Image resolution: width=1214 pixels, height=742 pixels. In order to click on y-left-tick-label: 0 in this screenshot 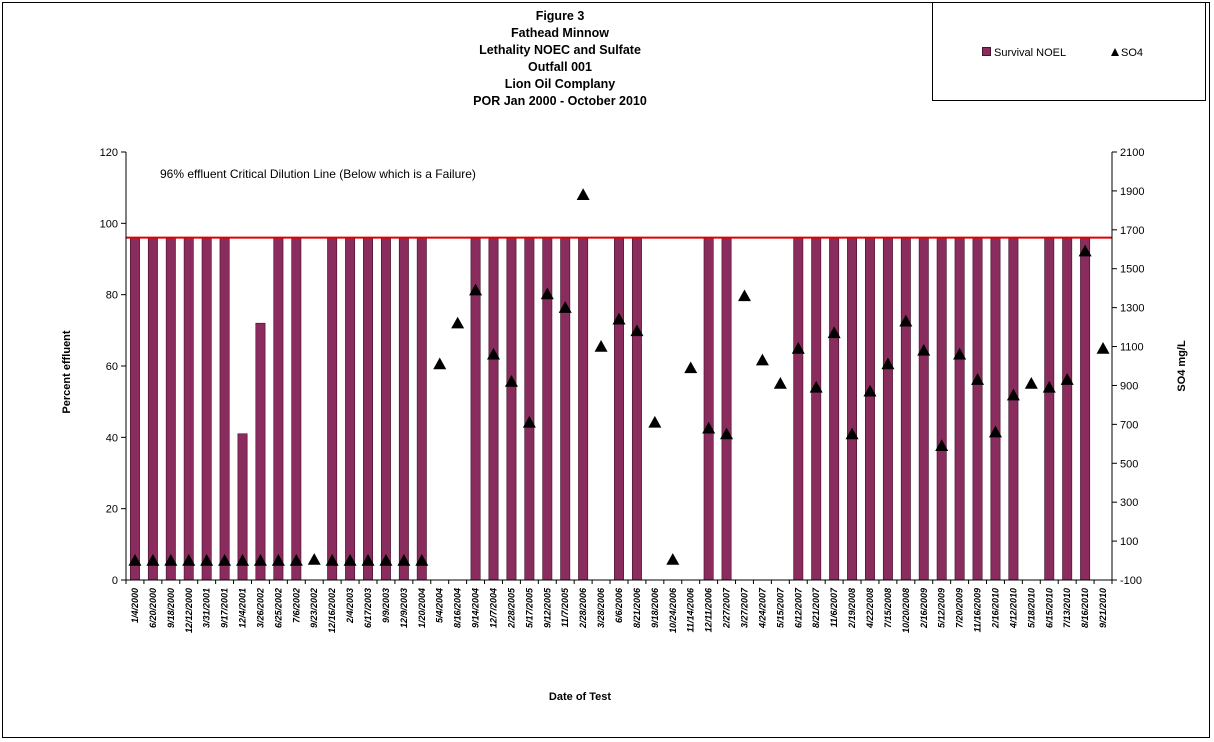, I will do `click(115, 581)`.